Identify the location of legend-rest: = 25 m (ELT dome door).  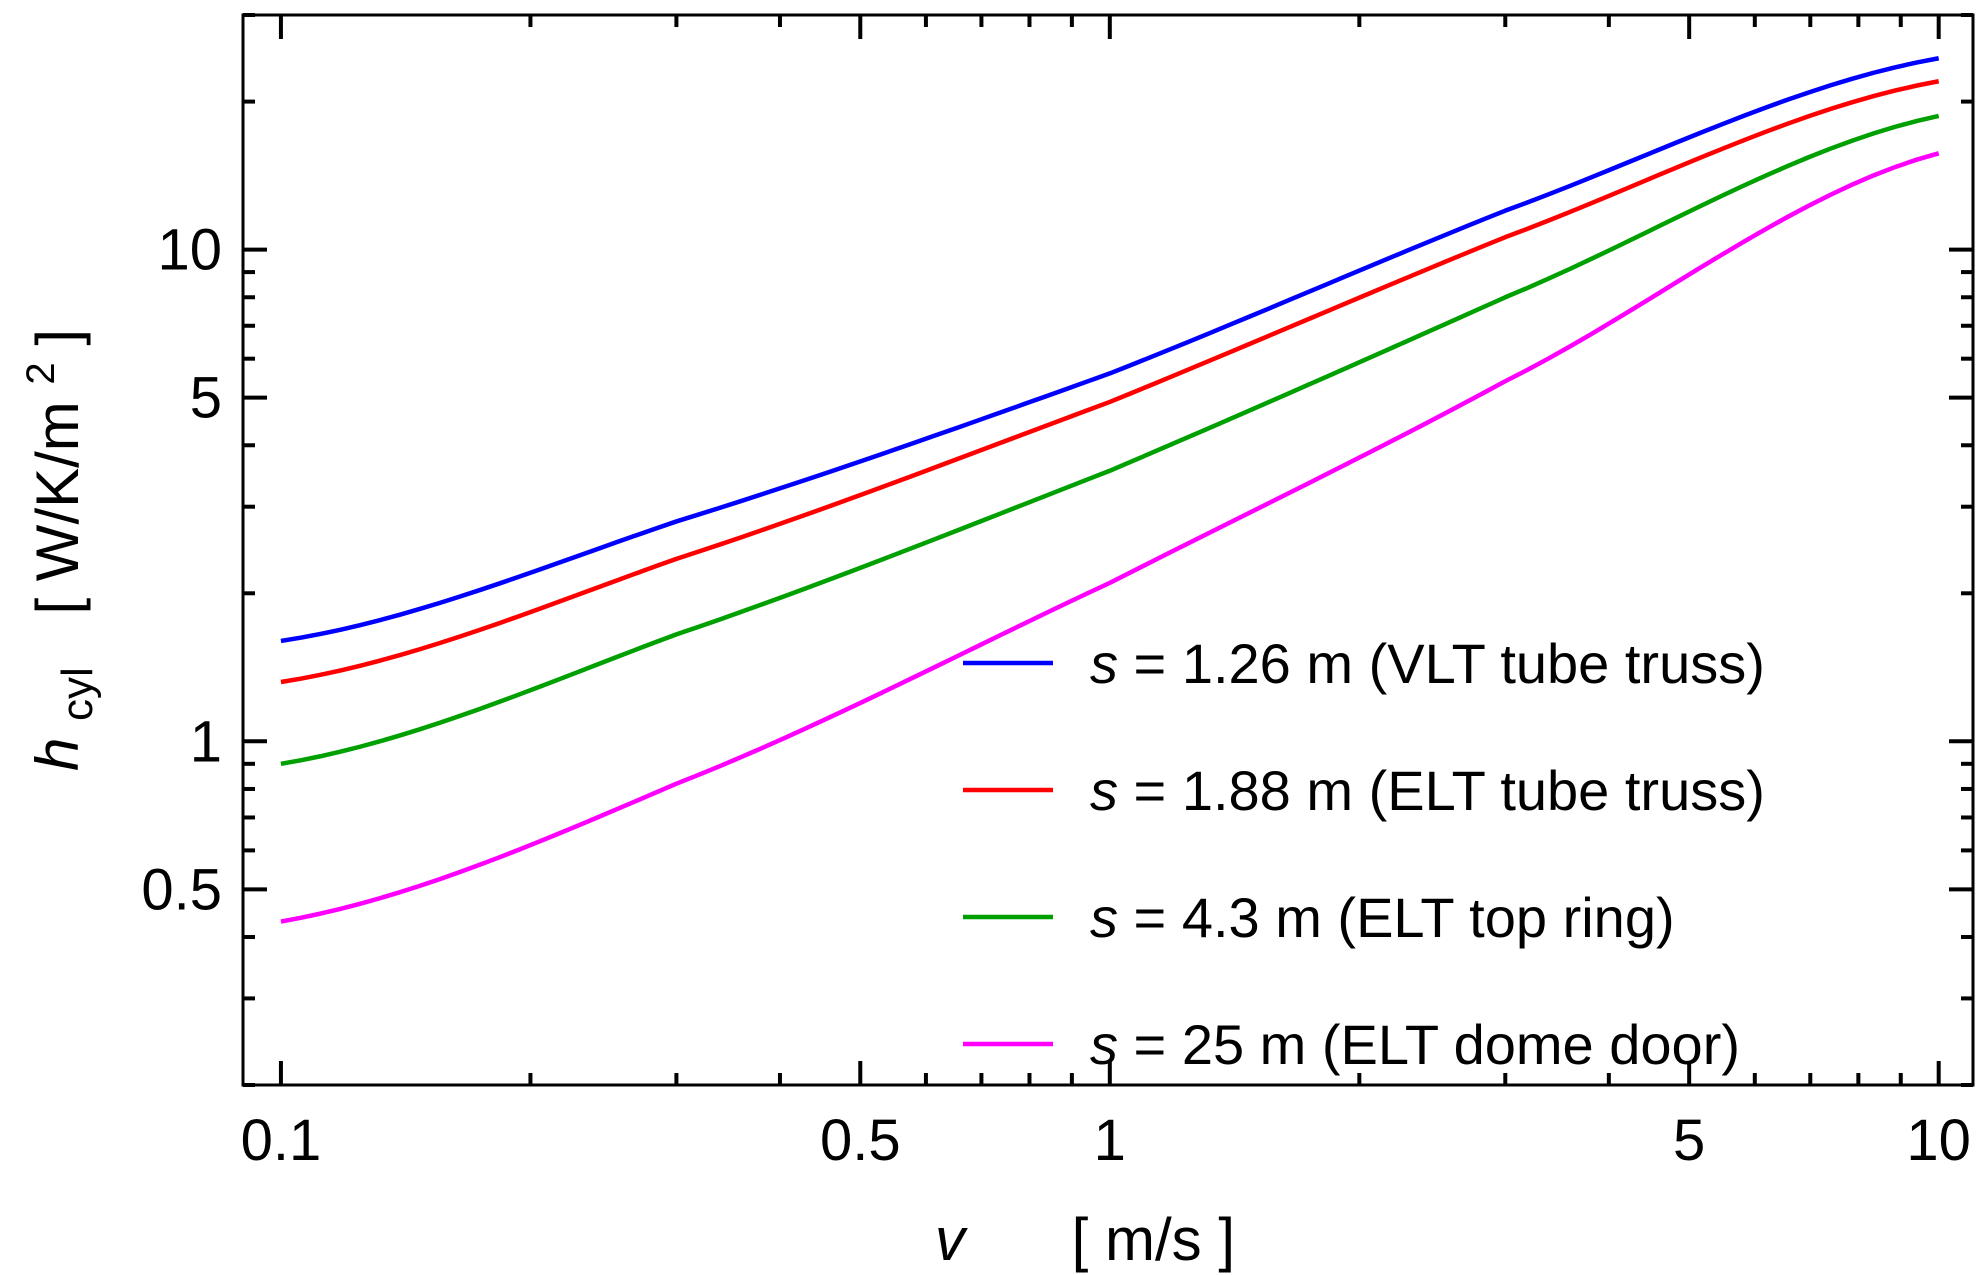
(1429, 1044).